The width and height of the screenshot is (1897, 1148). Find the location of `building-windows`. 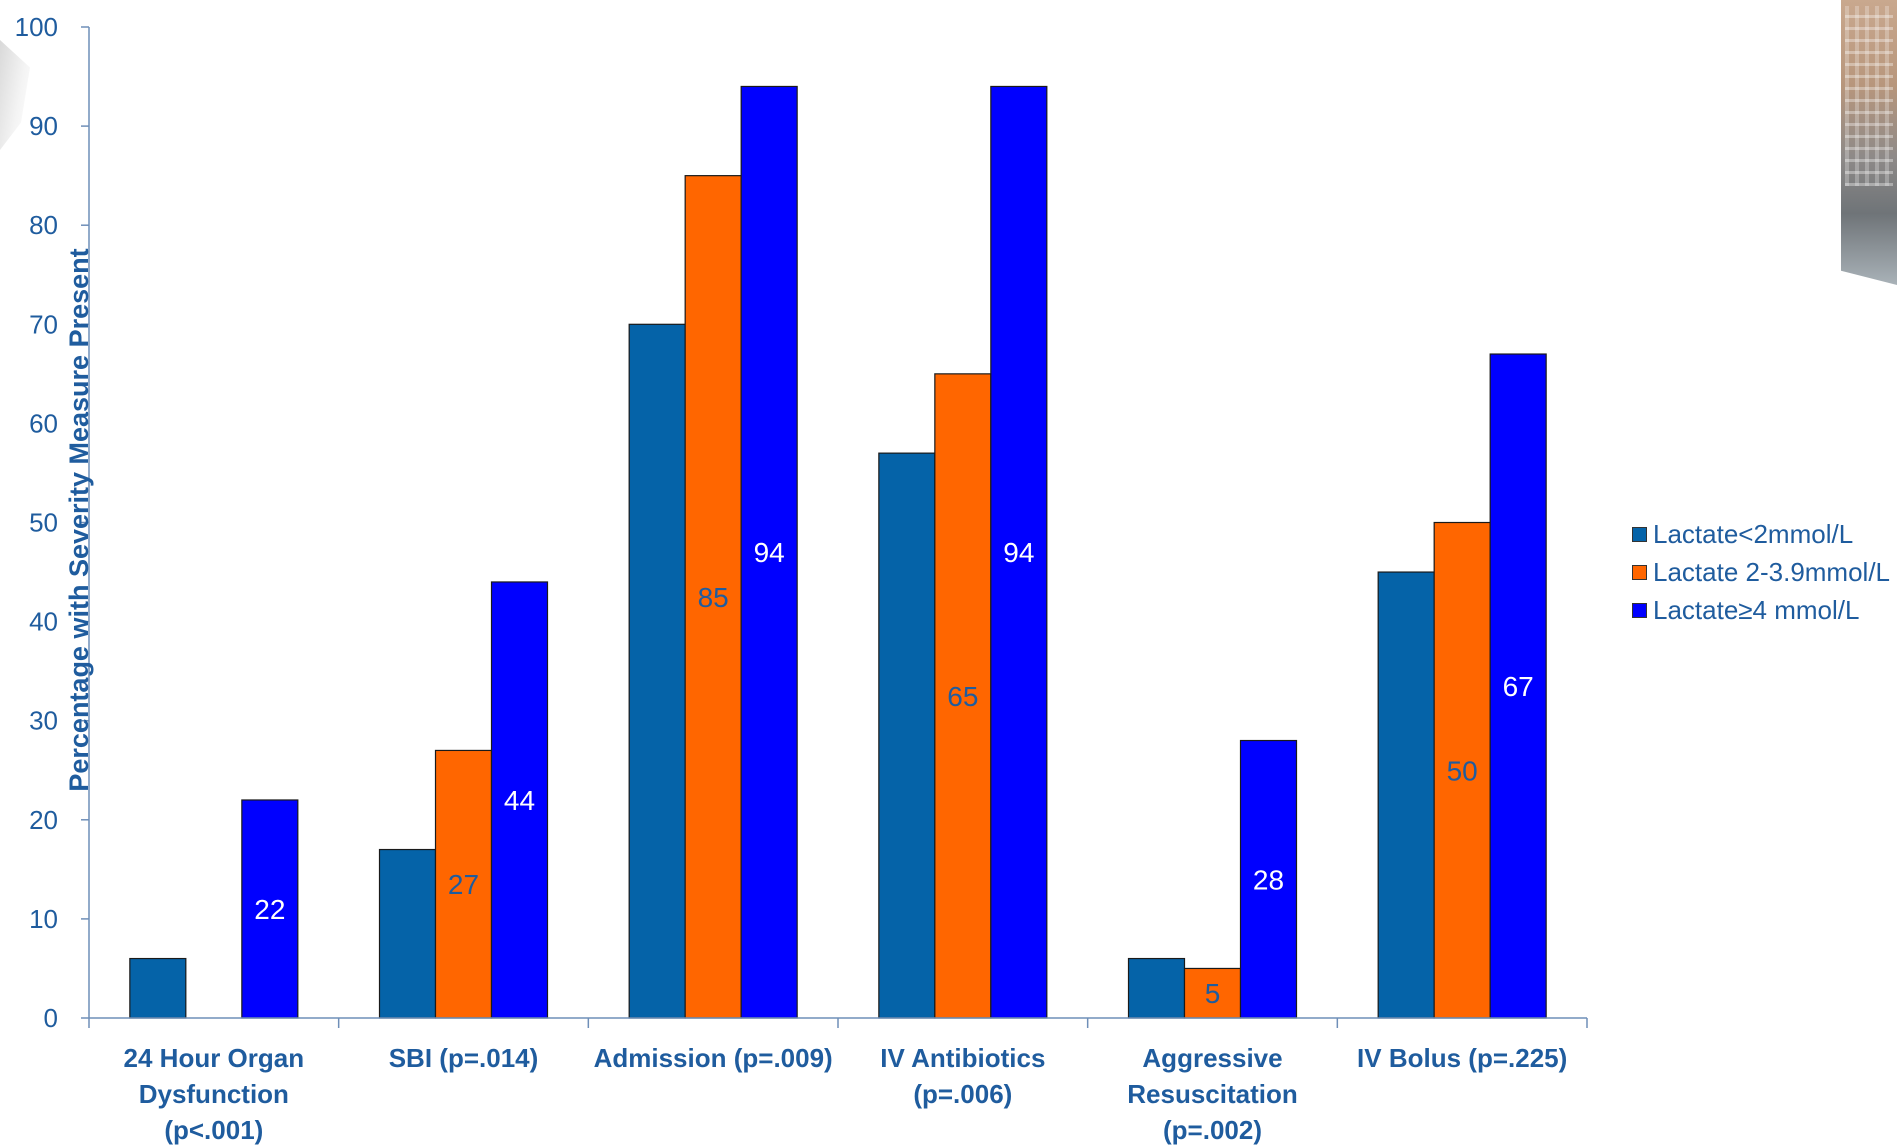

building-windows is located at coordinates (1869, 96).